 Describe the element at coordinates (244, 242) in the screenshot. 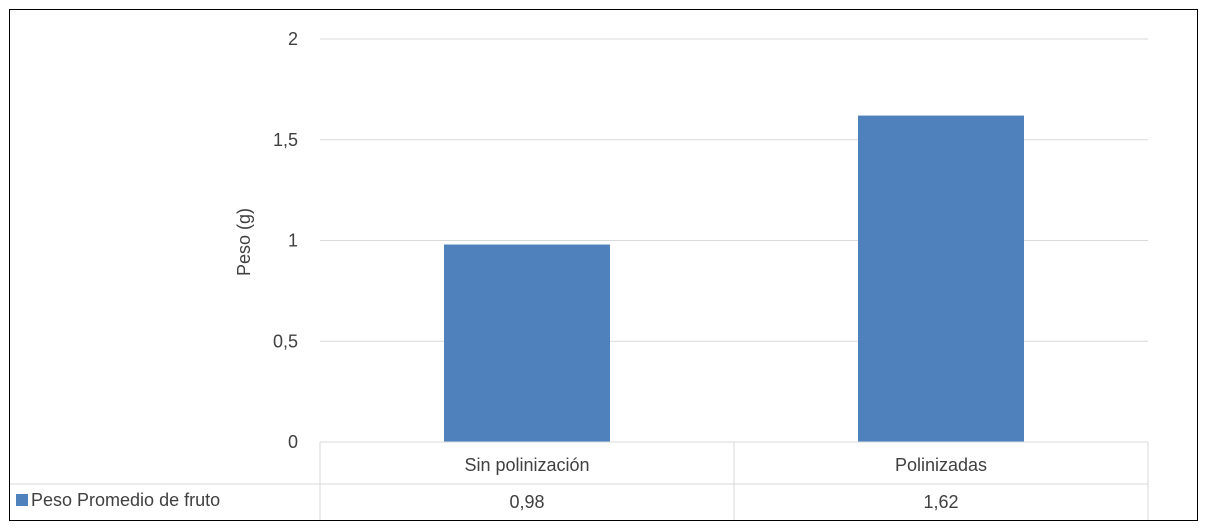

I see `y-axis-label: Peso (g)` at that location.